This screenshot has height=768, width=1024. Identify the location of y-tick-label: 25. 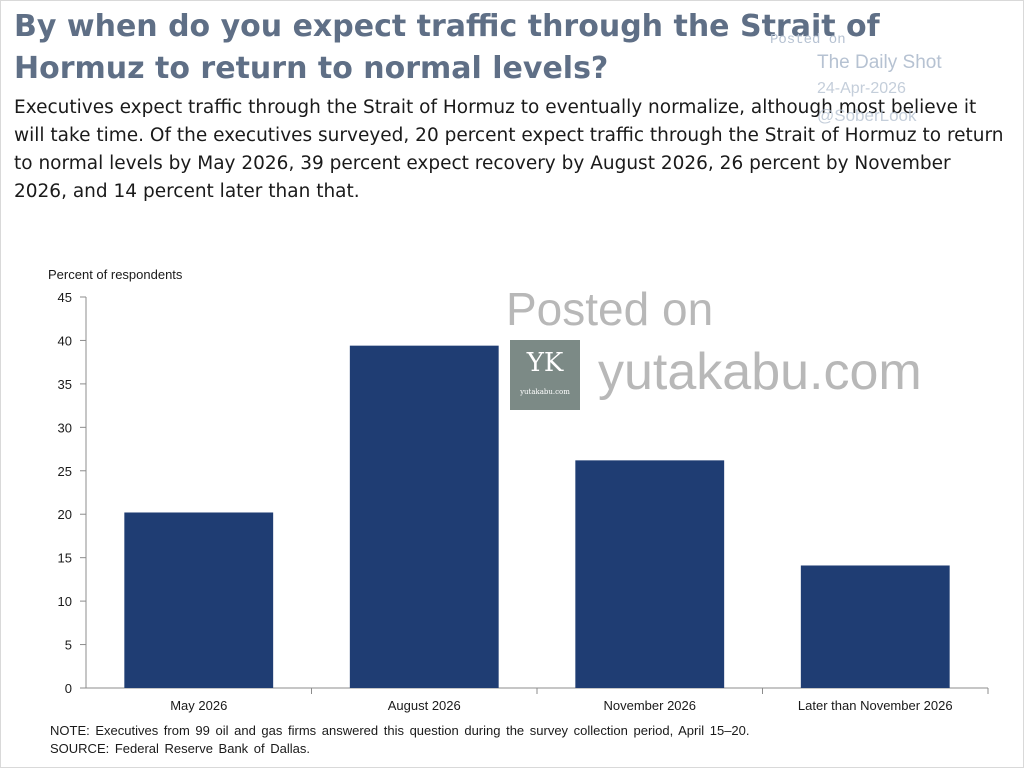
(65, 471).